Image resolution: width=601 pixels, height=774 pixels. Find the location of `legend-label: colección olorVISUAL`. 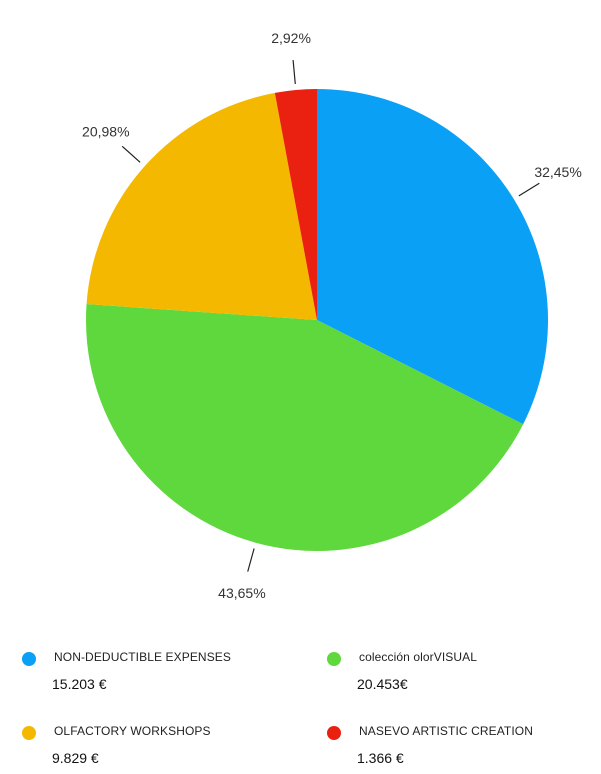

legend-label: colección olorVISUAL is located at coordinates (418, 657).